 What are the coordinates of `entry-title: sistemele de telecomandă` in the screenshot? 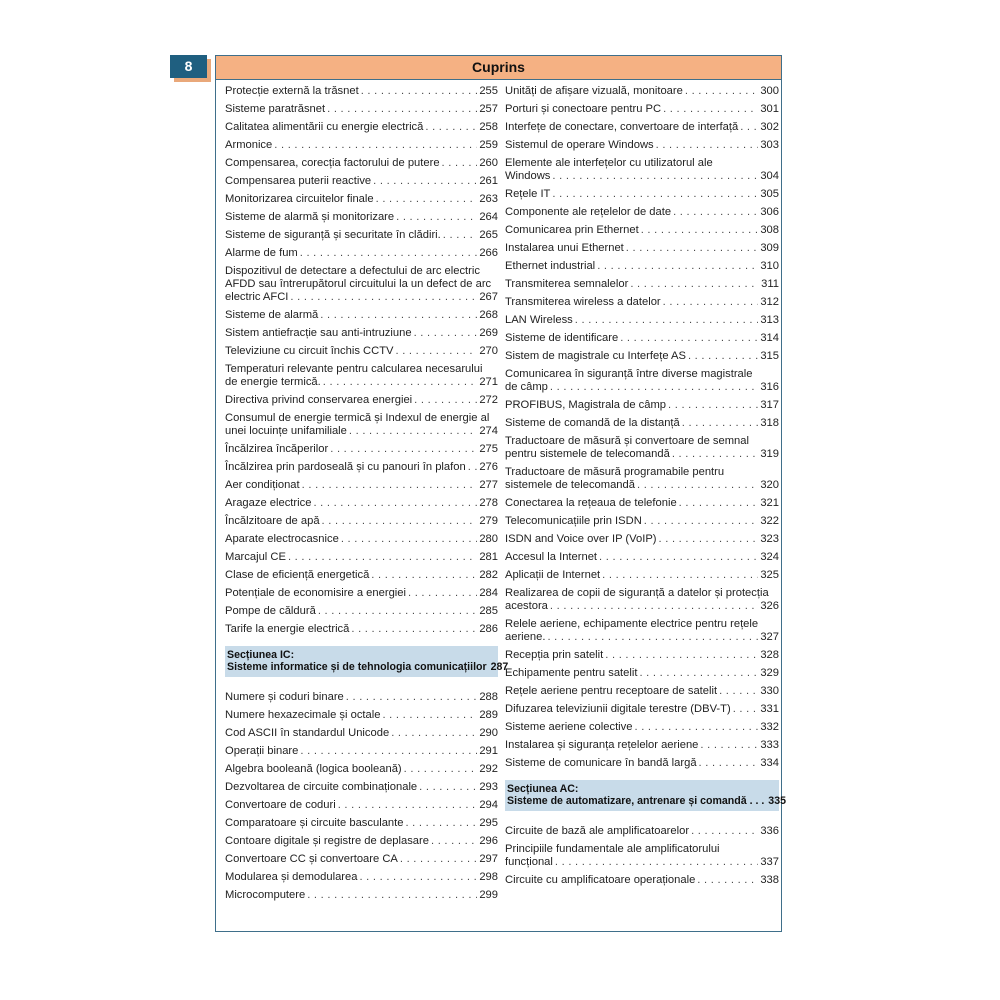 It's located at (570, 485).